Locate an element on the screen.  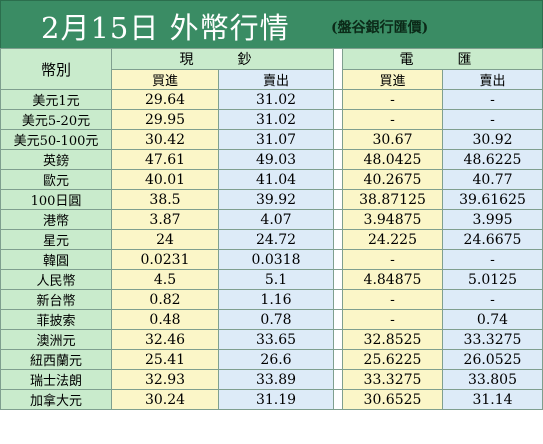
remit-sell-cell: 40.77 is located at coordinates (492, 179).